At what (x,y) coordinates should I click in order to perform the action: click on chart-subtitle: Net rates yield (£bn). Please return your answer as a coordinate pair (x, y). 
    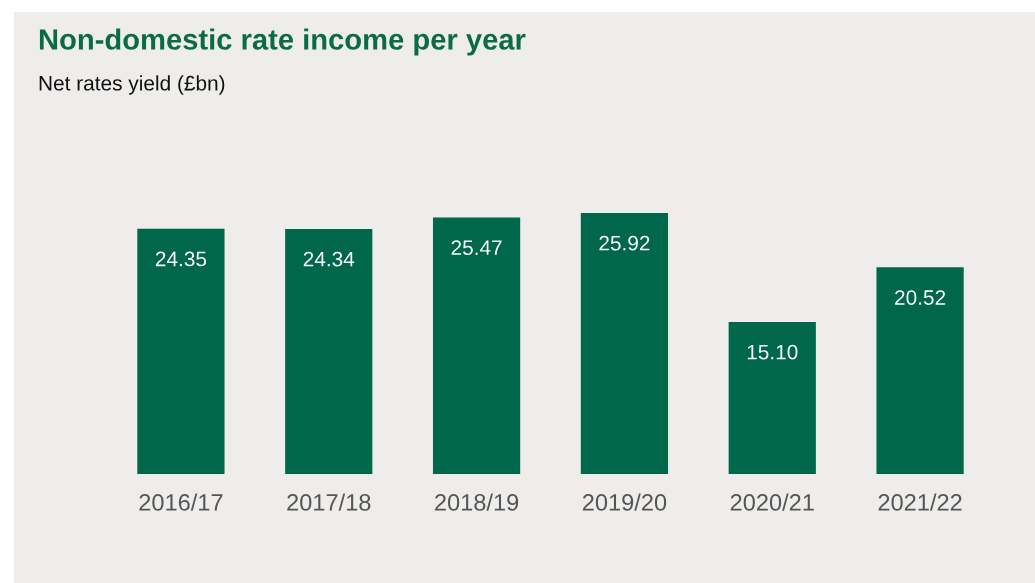
    Looking at the image, I should click on (132, 85).